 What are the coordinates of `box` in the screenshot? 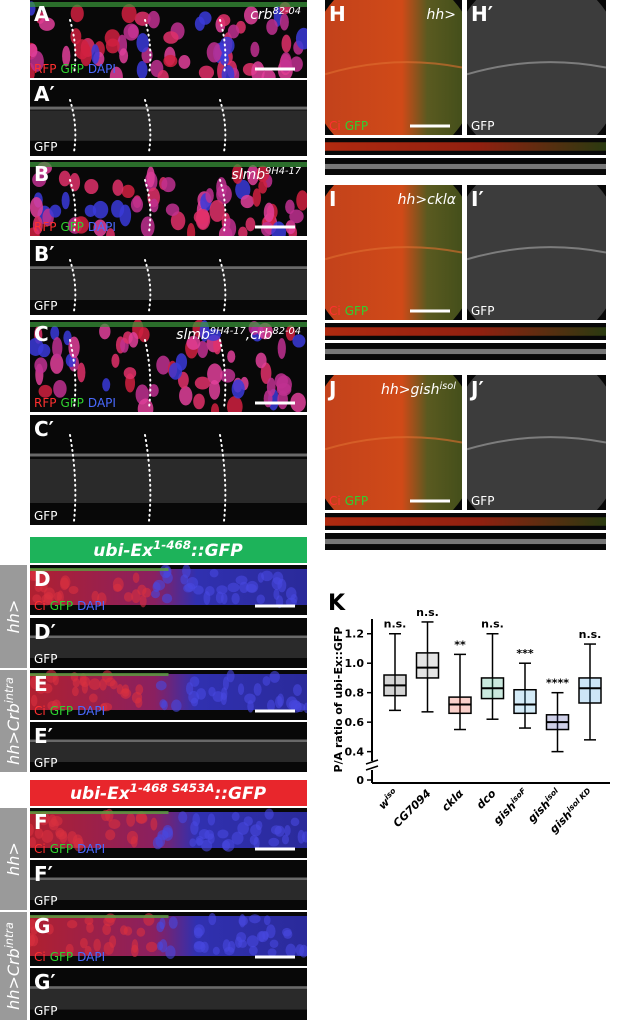 It's located at (427, 665).